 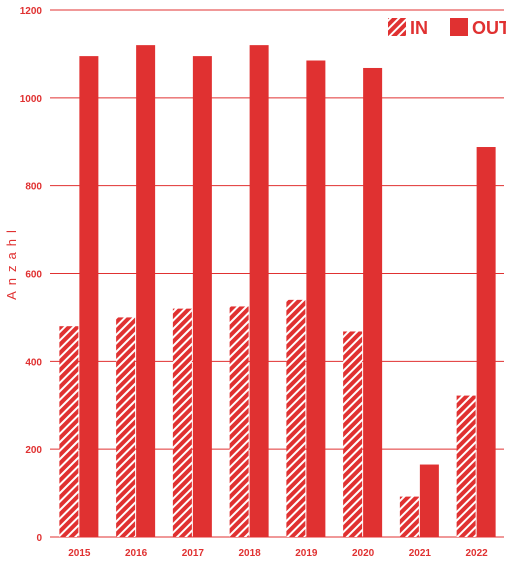 What do you see at coordinates (409, 516) in the screenshot?
I see `bar-in-2021` at bounding box center [409, 516].